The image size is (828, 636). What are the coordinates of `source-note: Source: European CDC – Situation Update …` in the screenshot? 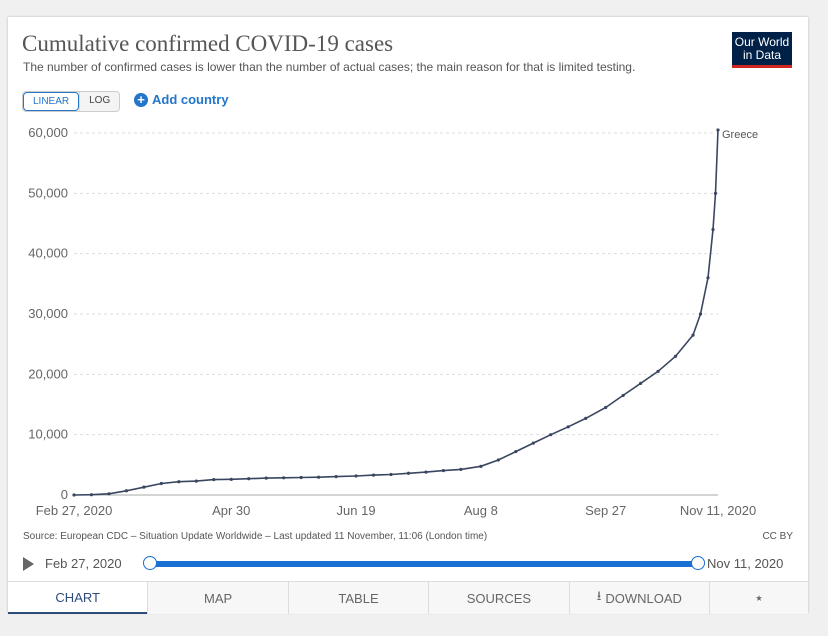 It's located at (255, 536).